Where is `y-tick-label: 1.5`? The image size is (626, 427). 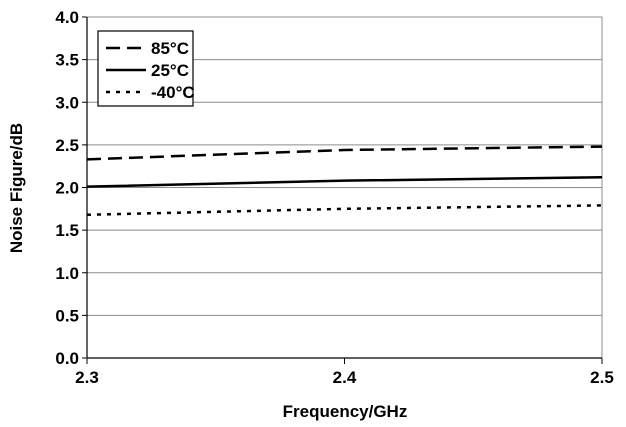
y-tick-label: 1.5 is located at coordinates (67, 230).